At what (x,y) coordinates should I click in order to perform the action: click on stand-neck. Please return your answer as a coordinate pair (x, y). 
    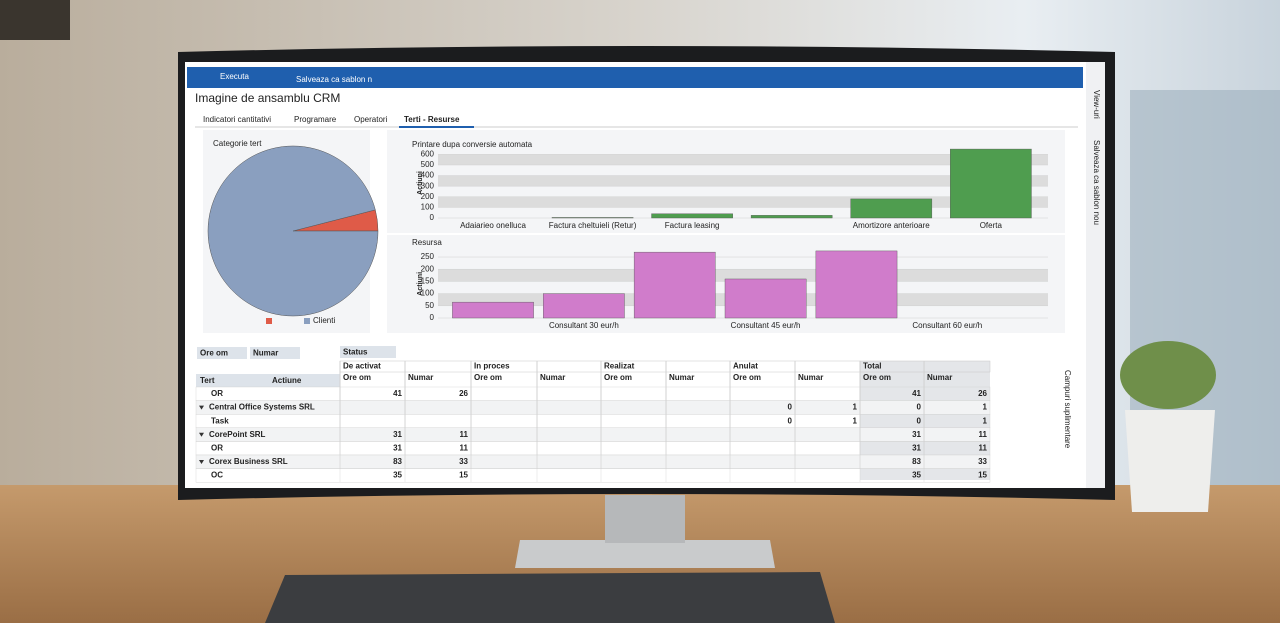
    Looking at the image, I should click on (645, 519).